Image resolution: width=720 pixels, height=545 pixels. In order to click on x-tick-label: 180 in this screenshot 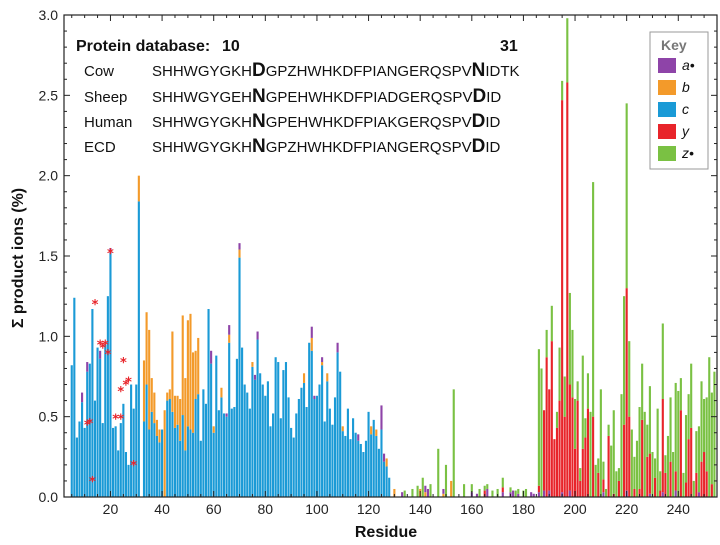, I will do `click(524, 509)`.